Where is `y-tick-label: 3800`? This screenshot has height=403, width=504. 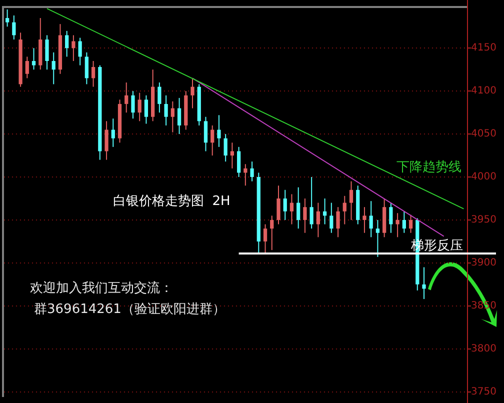
y-tick-label: 3800 is located at coordinates (483, 348).